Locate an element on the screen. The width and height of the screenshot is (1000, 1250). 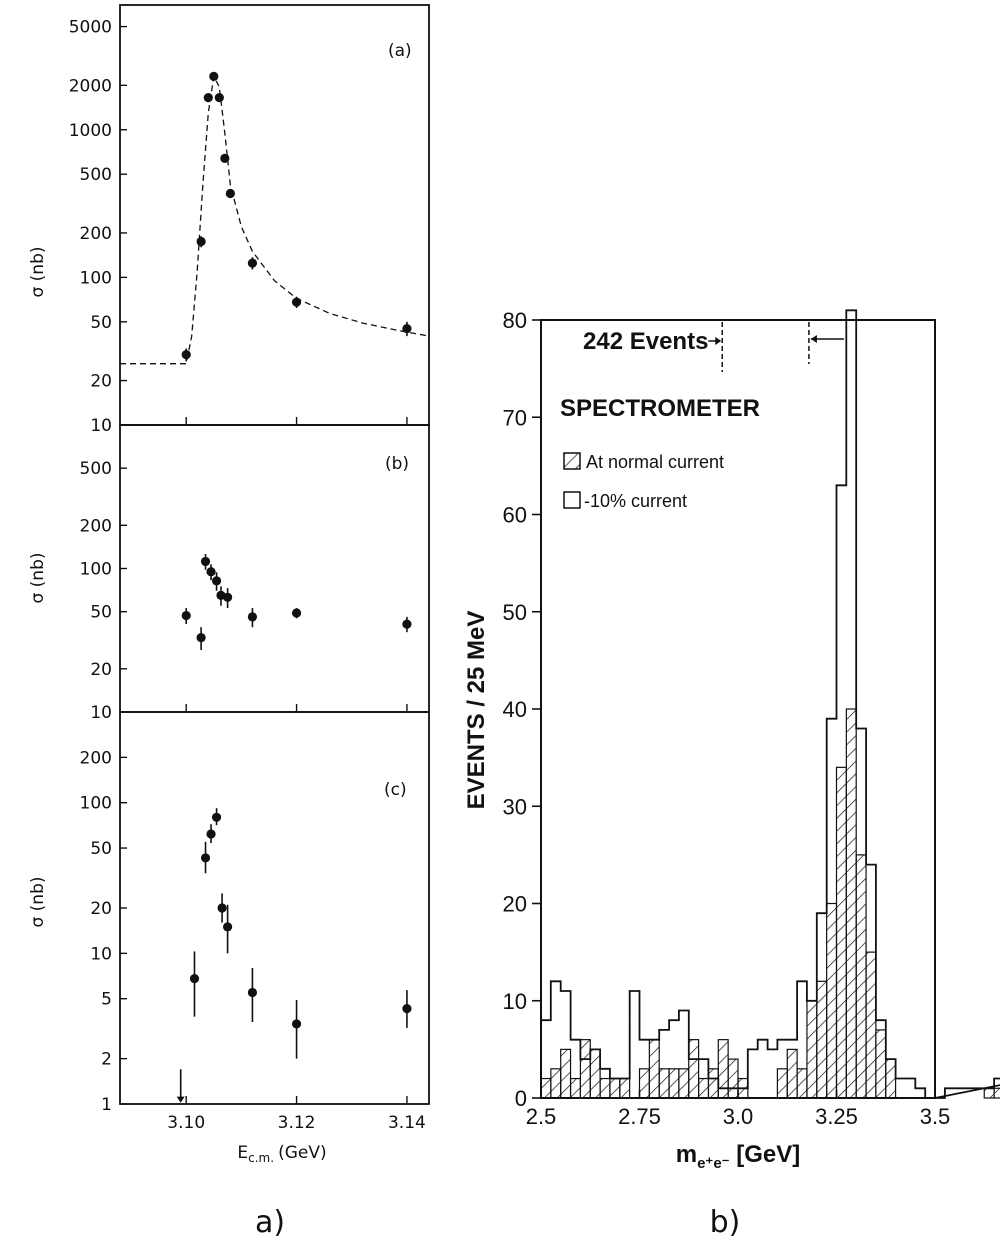
panel-a-label: (a) is located at coordinates (400, 51).